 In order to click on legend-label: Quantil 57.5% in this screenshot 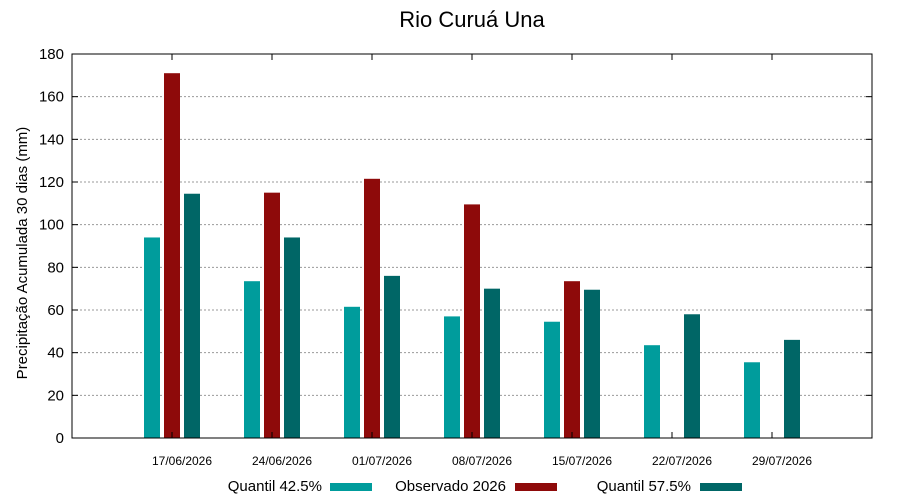, I will do `click(644, 486)`.